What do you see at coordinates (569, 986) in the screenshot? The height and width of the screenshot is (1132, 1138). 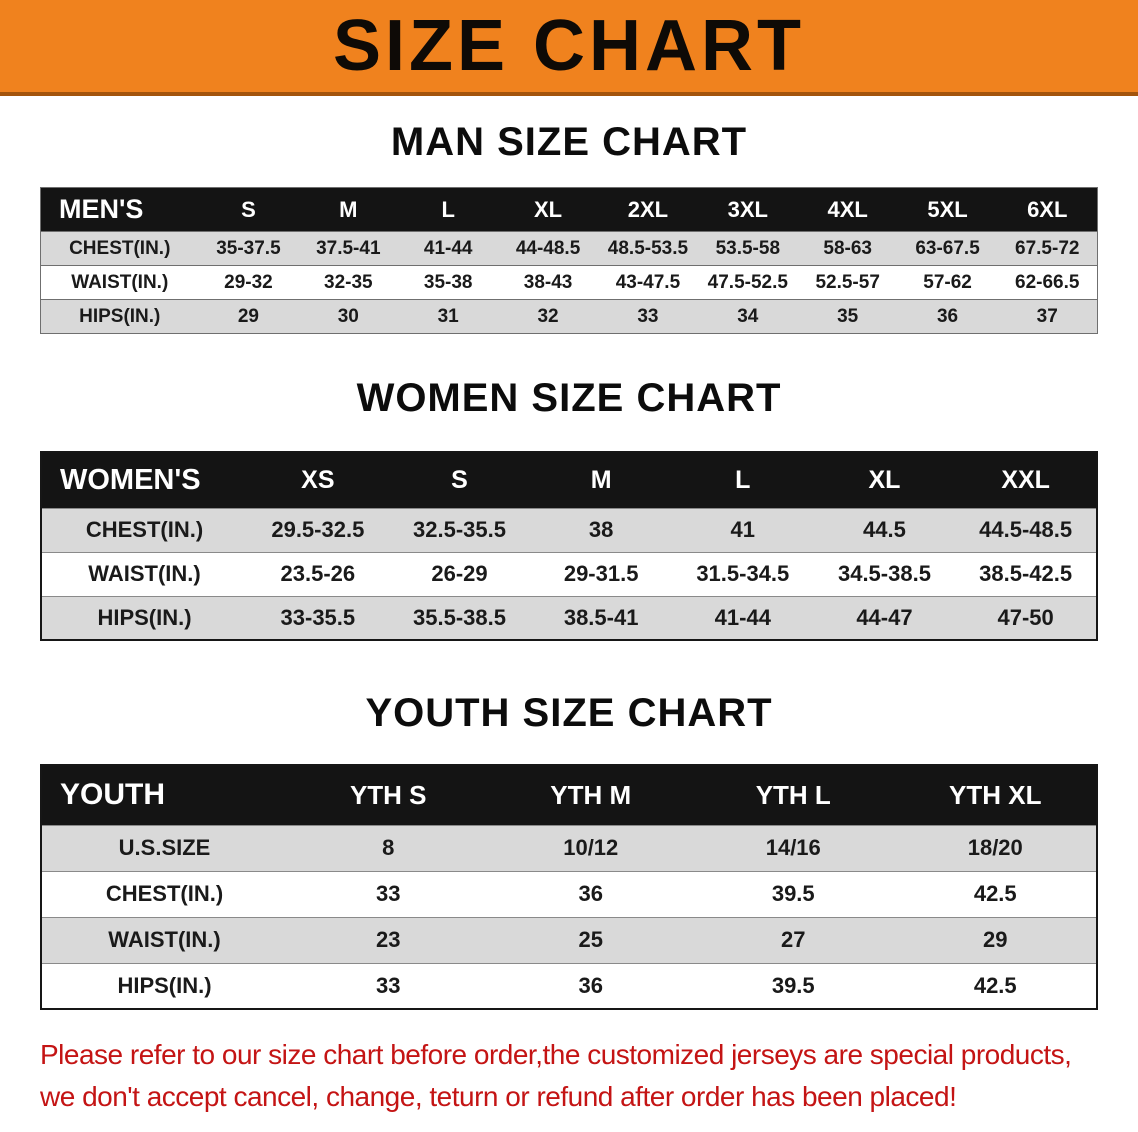 I see `youth-hips-row: HIPS(IN.) 33 36 39.5 42.5` at bounding box center [569, 986].